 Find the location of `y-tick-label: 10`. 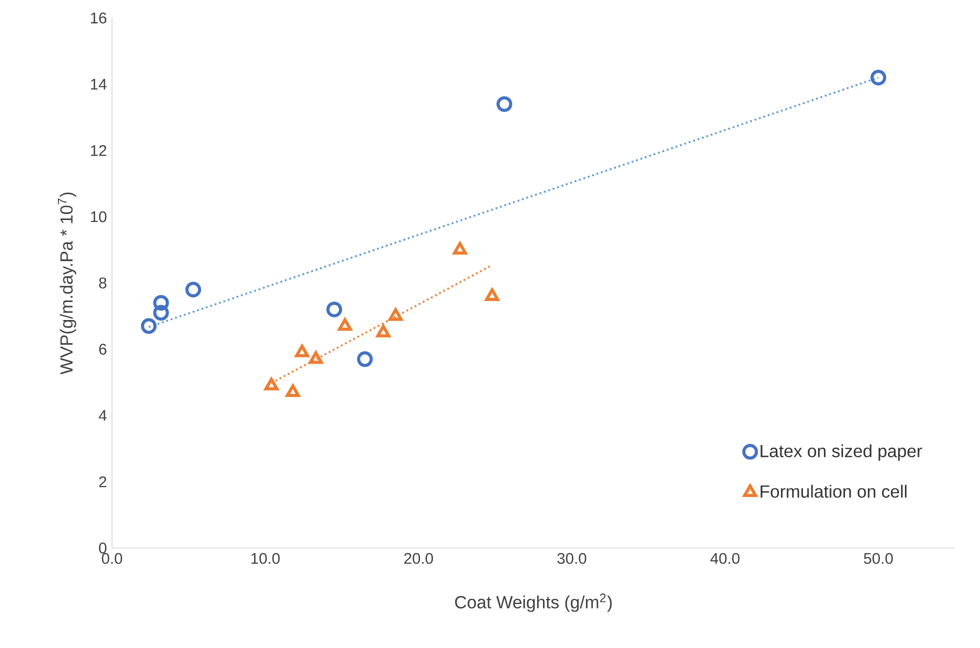

y-tick-label: 10 is located at coordinates (98, 216).